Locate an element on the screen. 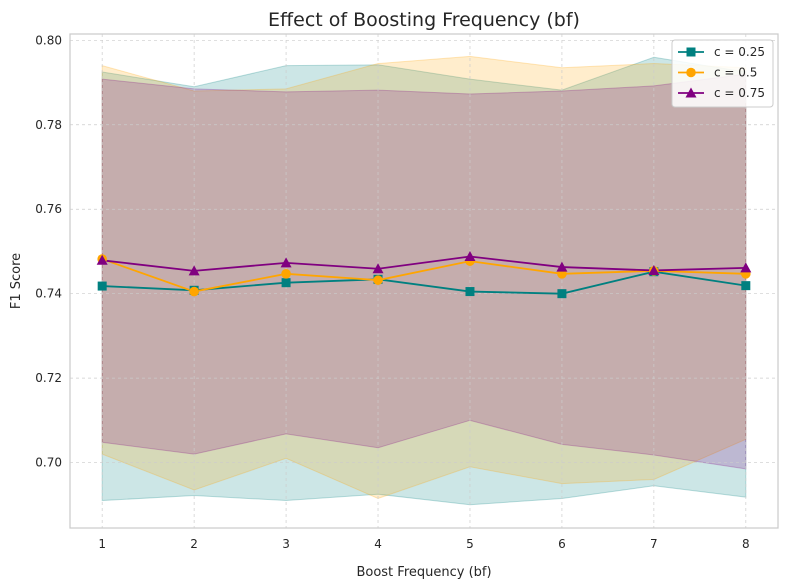 This screenshot has height=587, width=787. x-tick-label: 1 is located at coordinates (102, 544).